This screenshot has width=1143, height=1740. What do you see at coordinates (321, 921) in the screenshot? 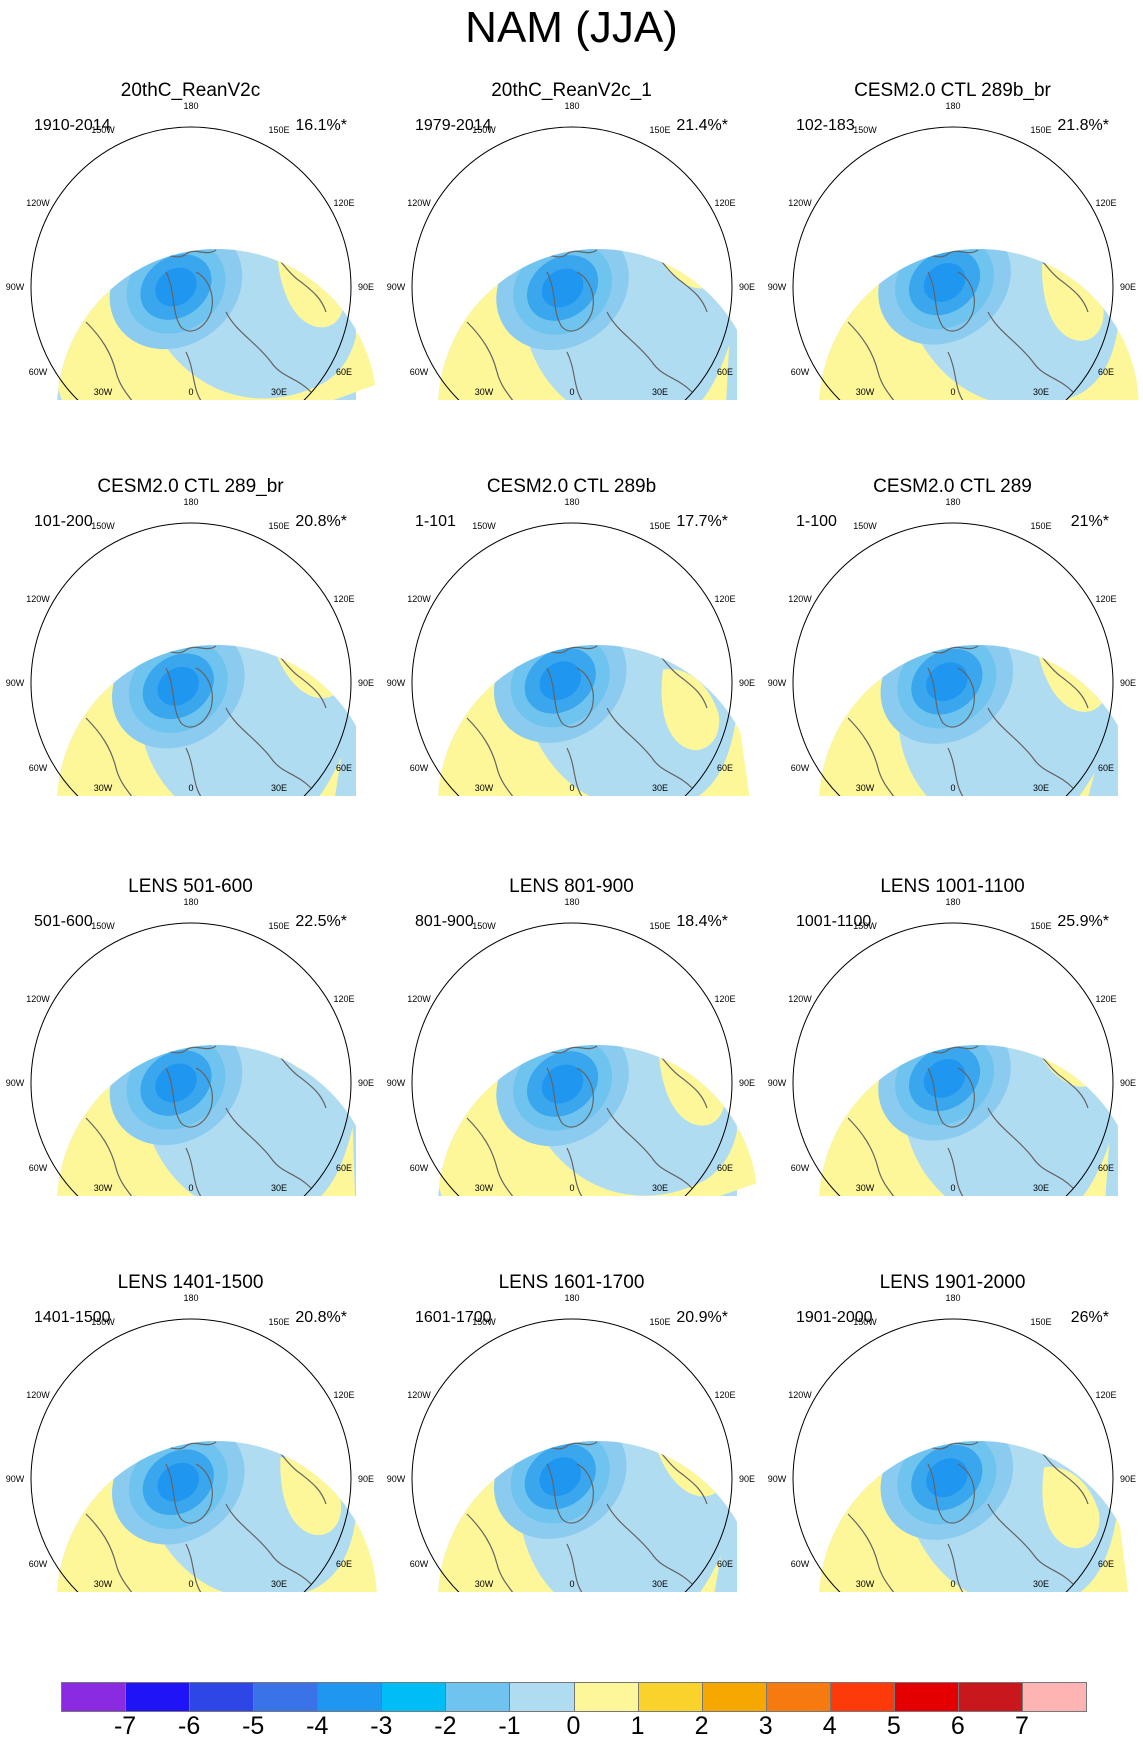
I see `panel-variance: 22.5%*` at bounding box center [321, 921].